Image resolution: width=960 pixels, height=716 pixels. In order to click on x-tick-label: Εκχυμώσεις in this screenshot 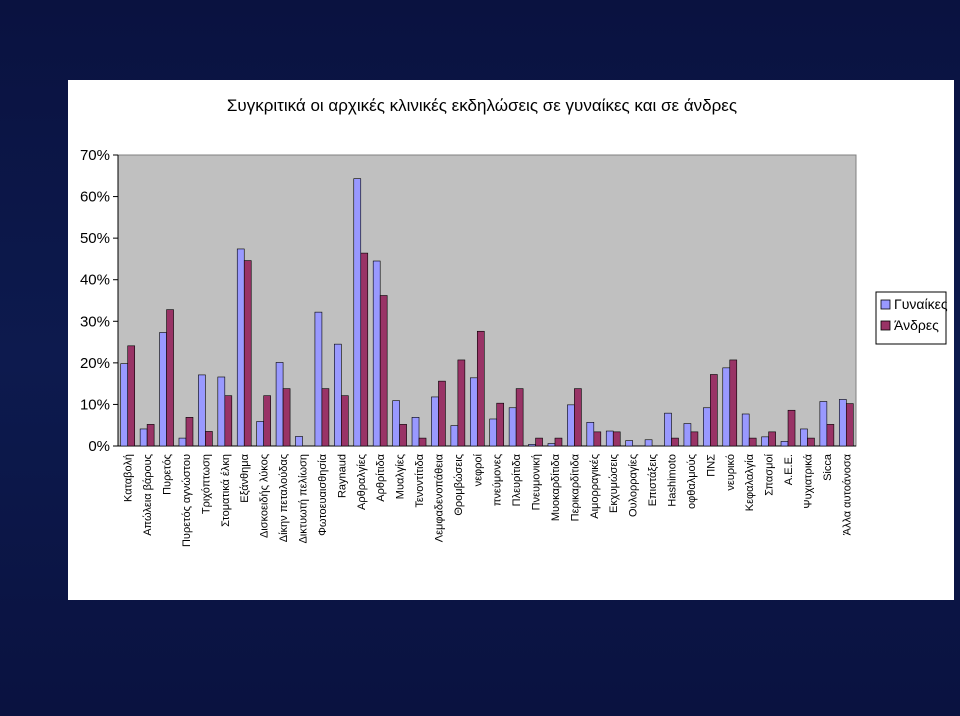, I will do `click(614, 483)`.